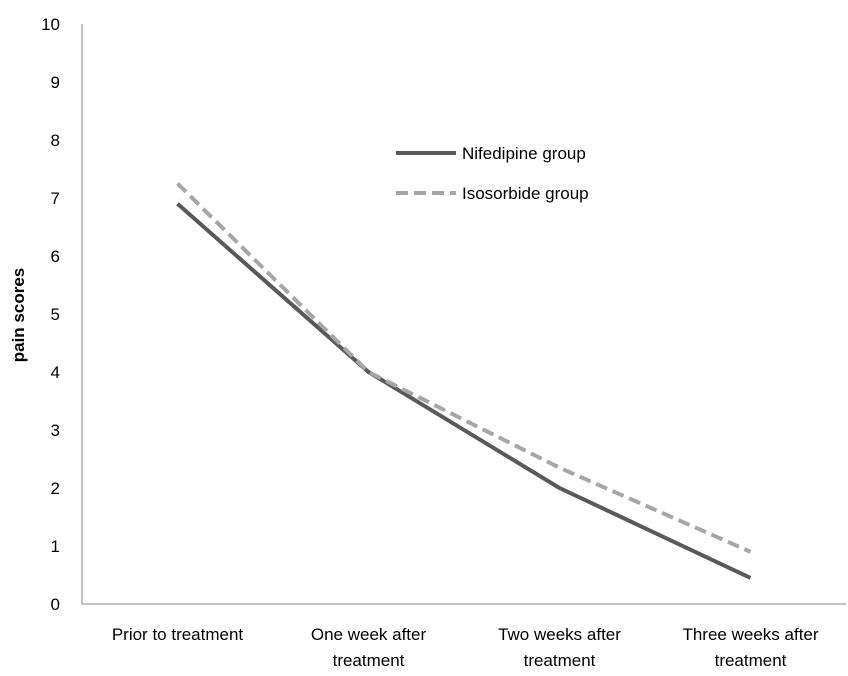 This screenshot has width=848, height=676. Describe the element at coordinates (55, 430) in the screenshot. I see `y-tick-label: 3` at that location.